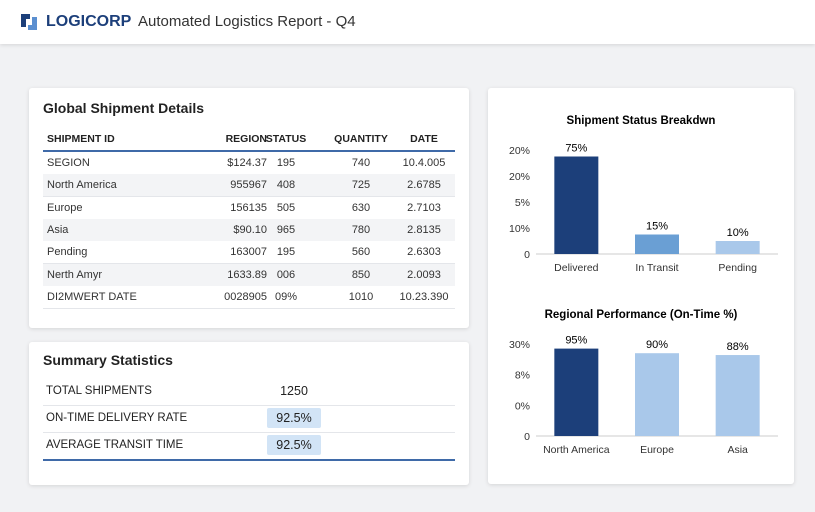  Describe the element at coordinates (656, 268) in the screenshot. I see `x-tick-label: In Transit` at that location.